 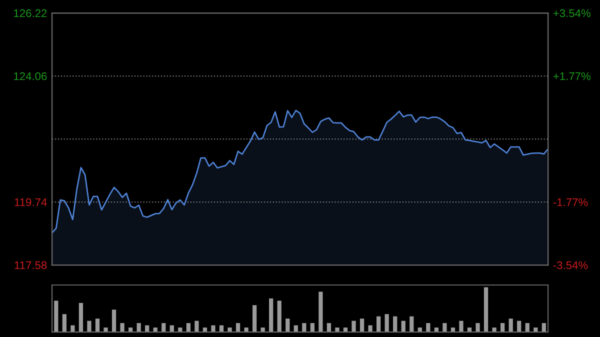 What do you see at coordinates (570, 202) in the screenshot?
I see `y2-tick-label: -1.77%` at bounding box center [570, 202].